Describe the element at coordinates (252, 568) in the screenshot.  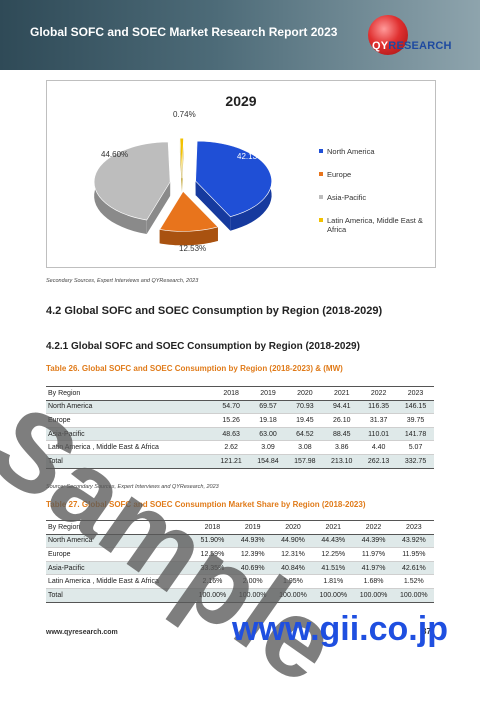
I see `table27-cell: 40.69%` at that location.